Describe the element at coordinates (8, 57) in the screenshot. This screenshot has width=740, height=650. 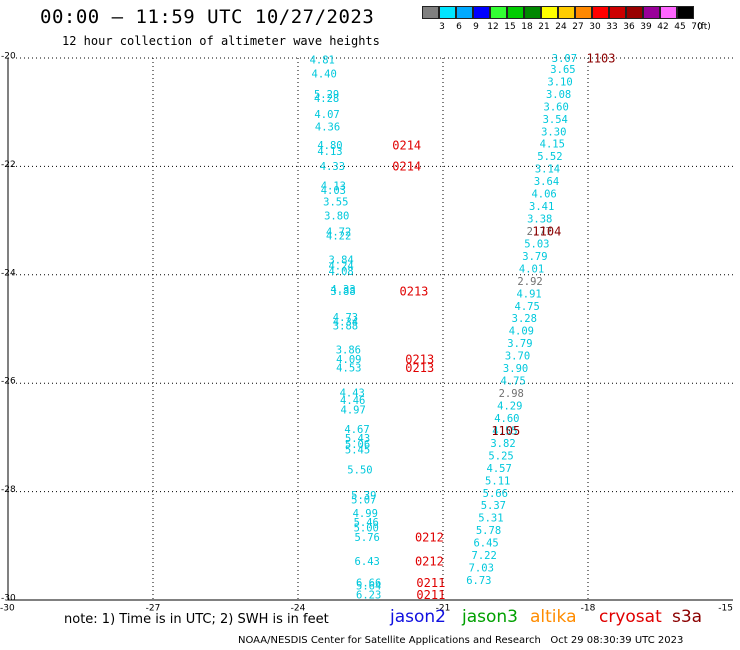
I see `y-tick-label: -20` at that location.